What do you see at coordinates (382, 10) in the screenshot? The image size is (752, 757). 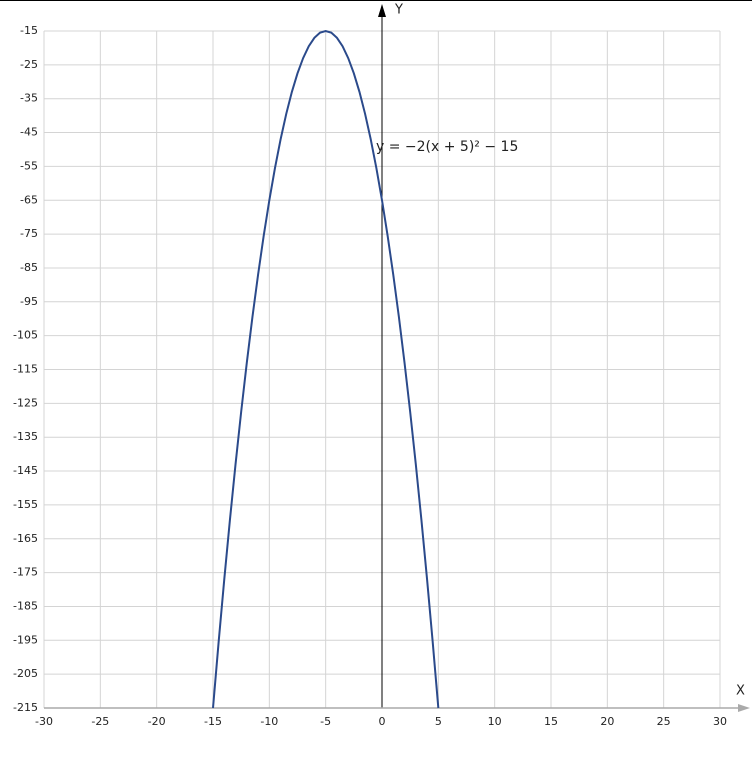 I see `y-axis-arrow` at bounding box center [382, 10].